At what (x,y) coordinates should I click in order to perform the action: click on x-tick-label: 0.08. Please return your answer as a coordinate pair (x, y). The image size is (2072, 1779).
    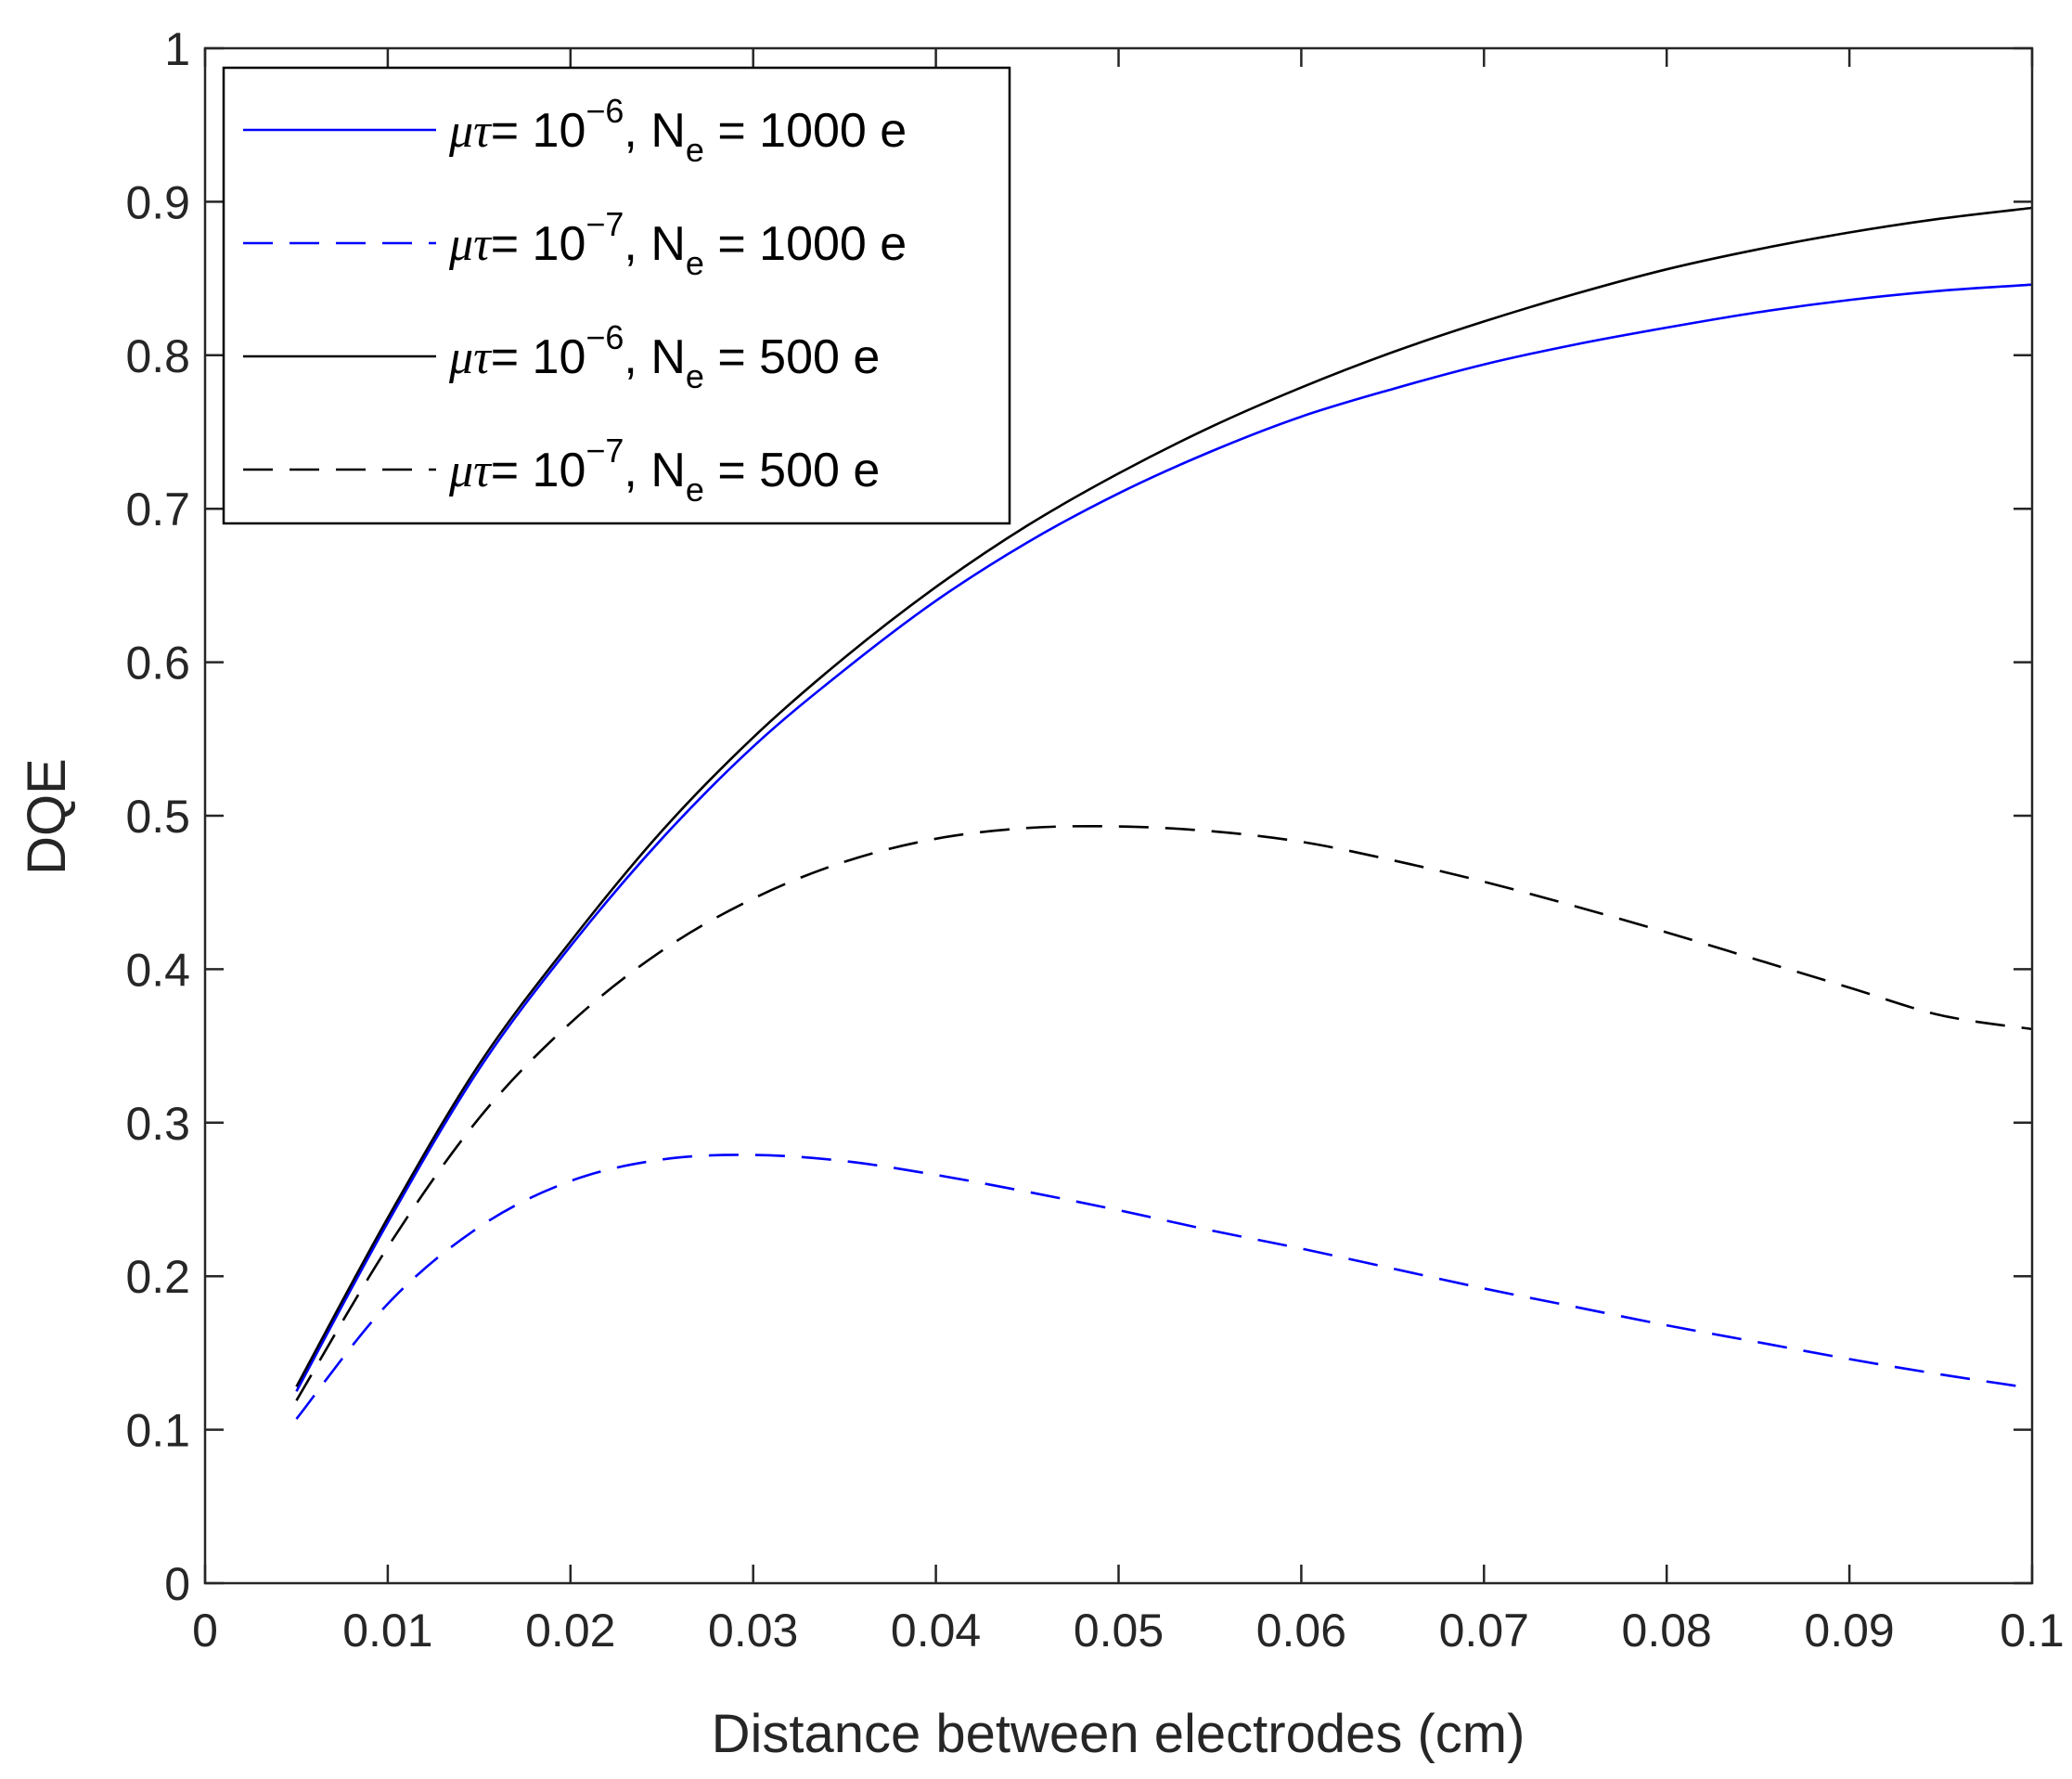
    Looking at the image, I should click on (1667, 1631).